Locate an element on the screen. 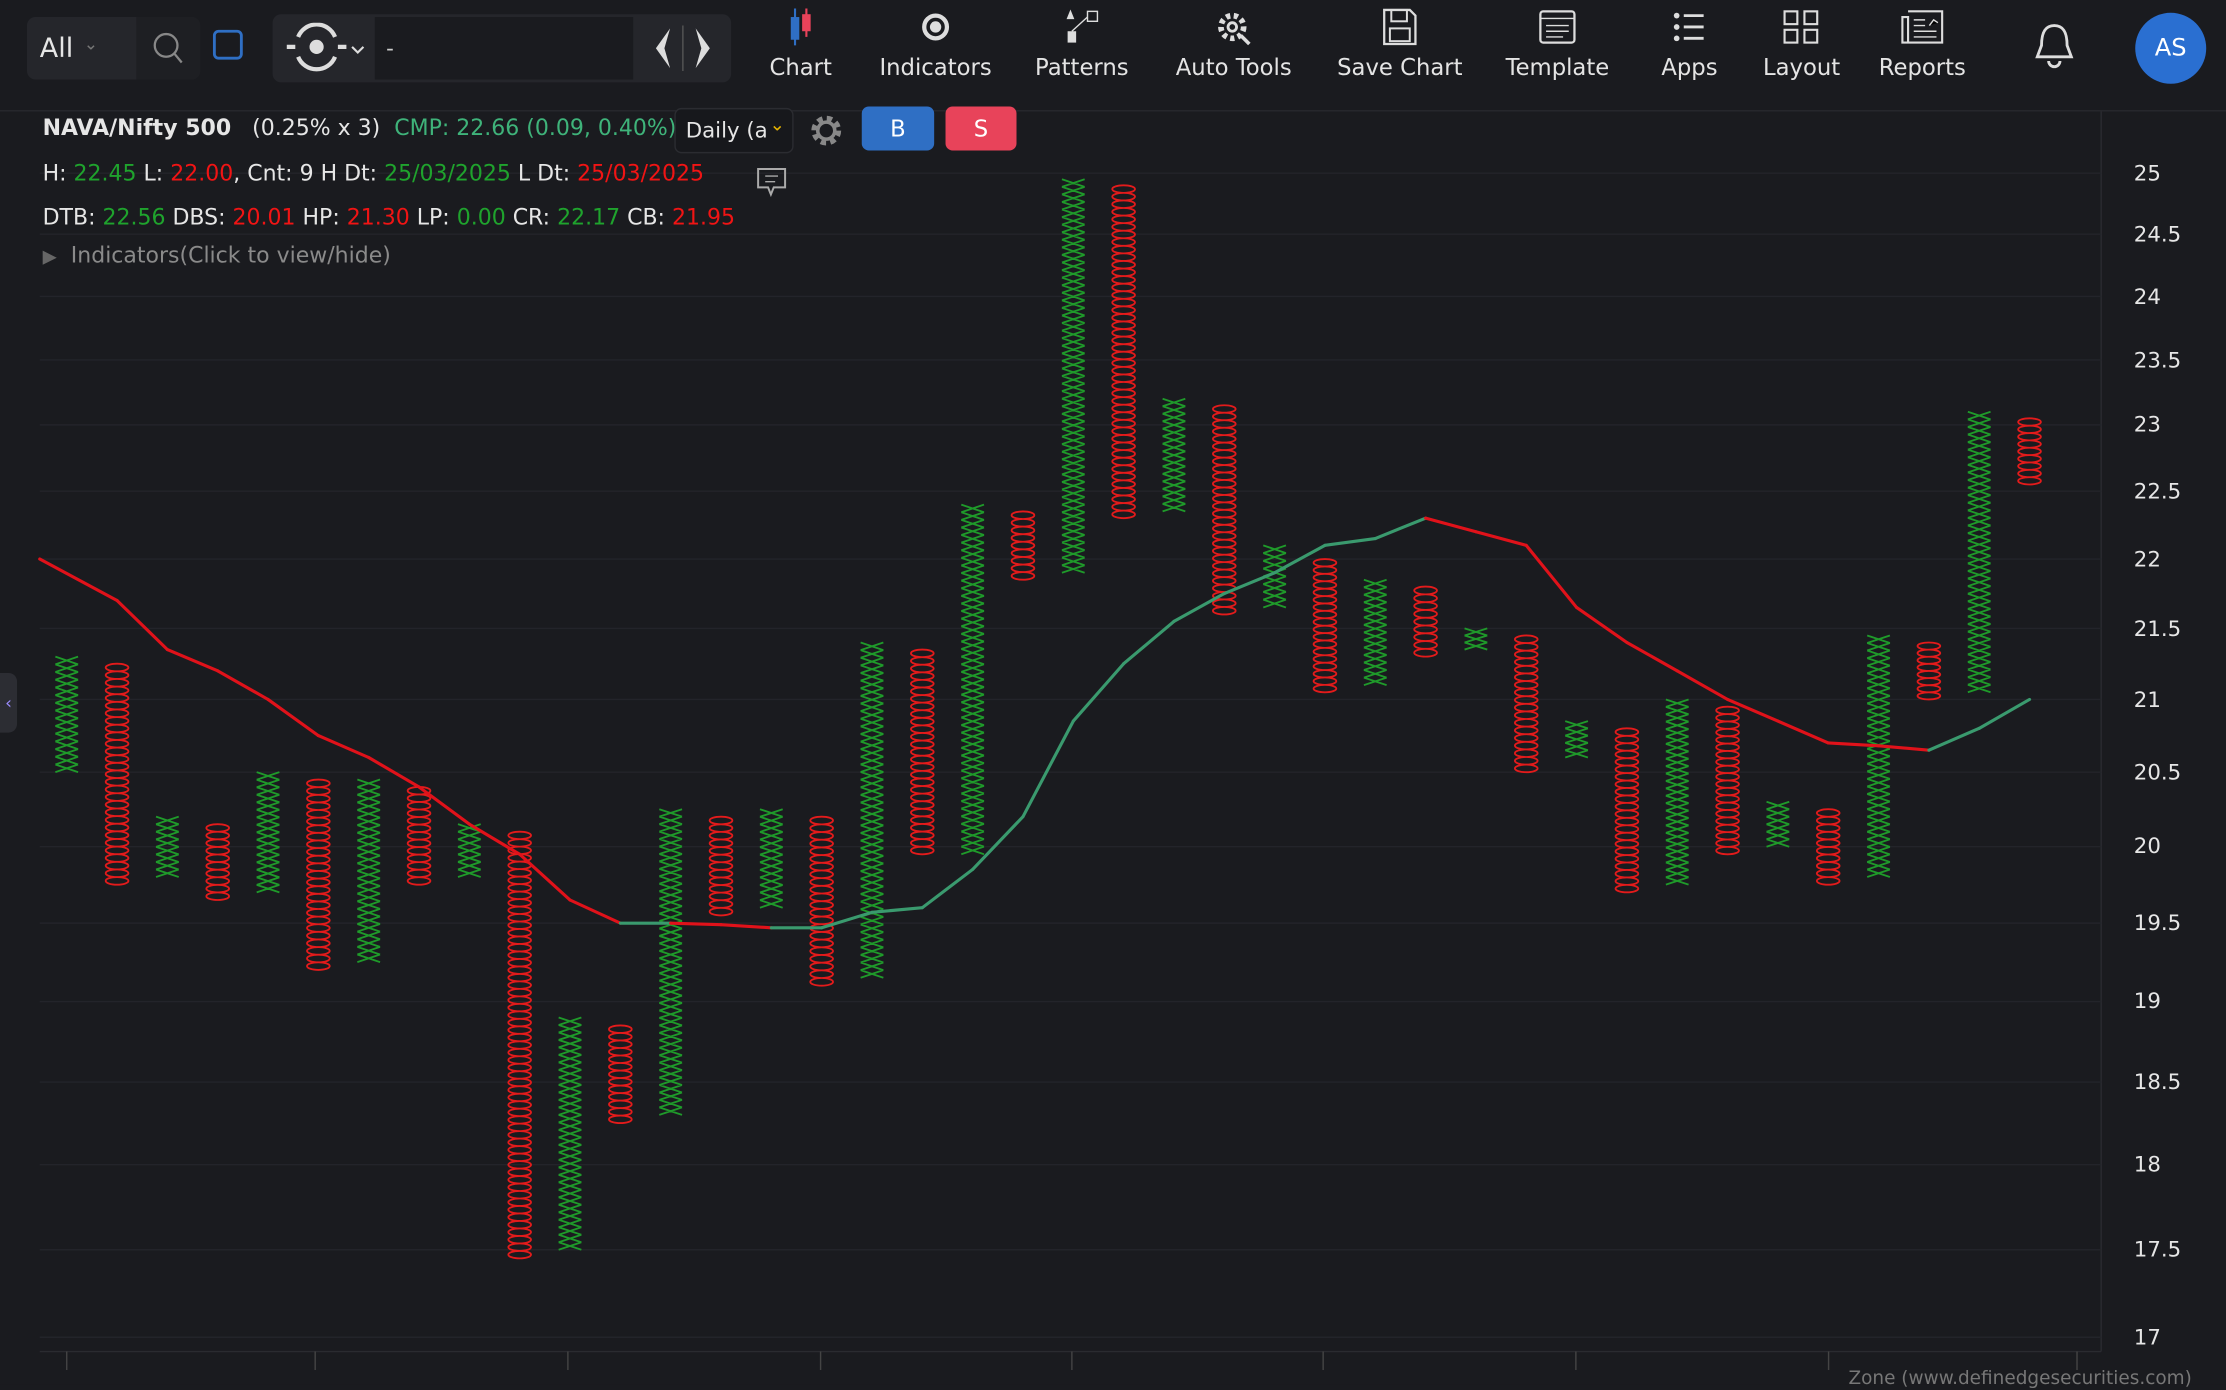  newspaper-icon is located at coordinates (1922, 27).